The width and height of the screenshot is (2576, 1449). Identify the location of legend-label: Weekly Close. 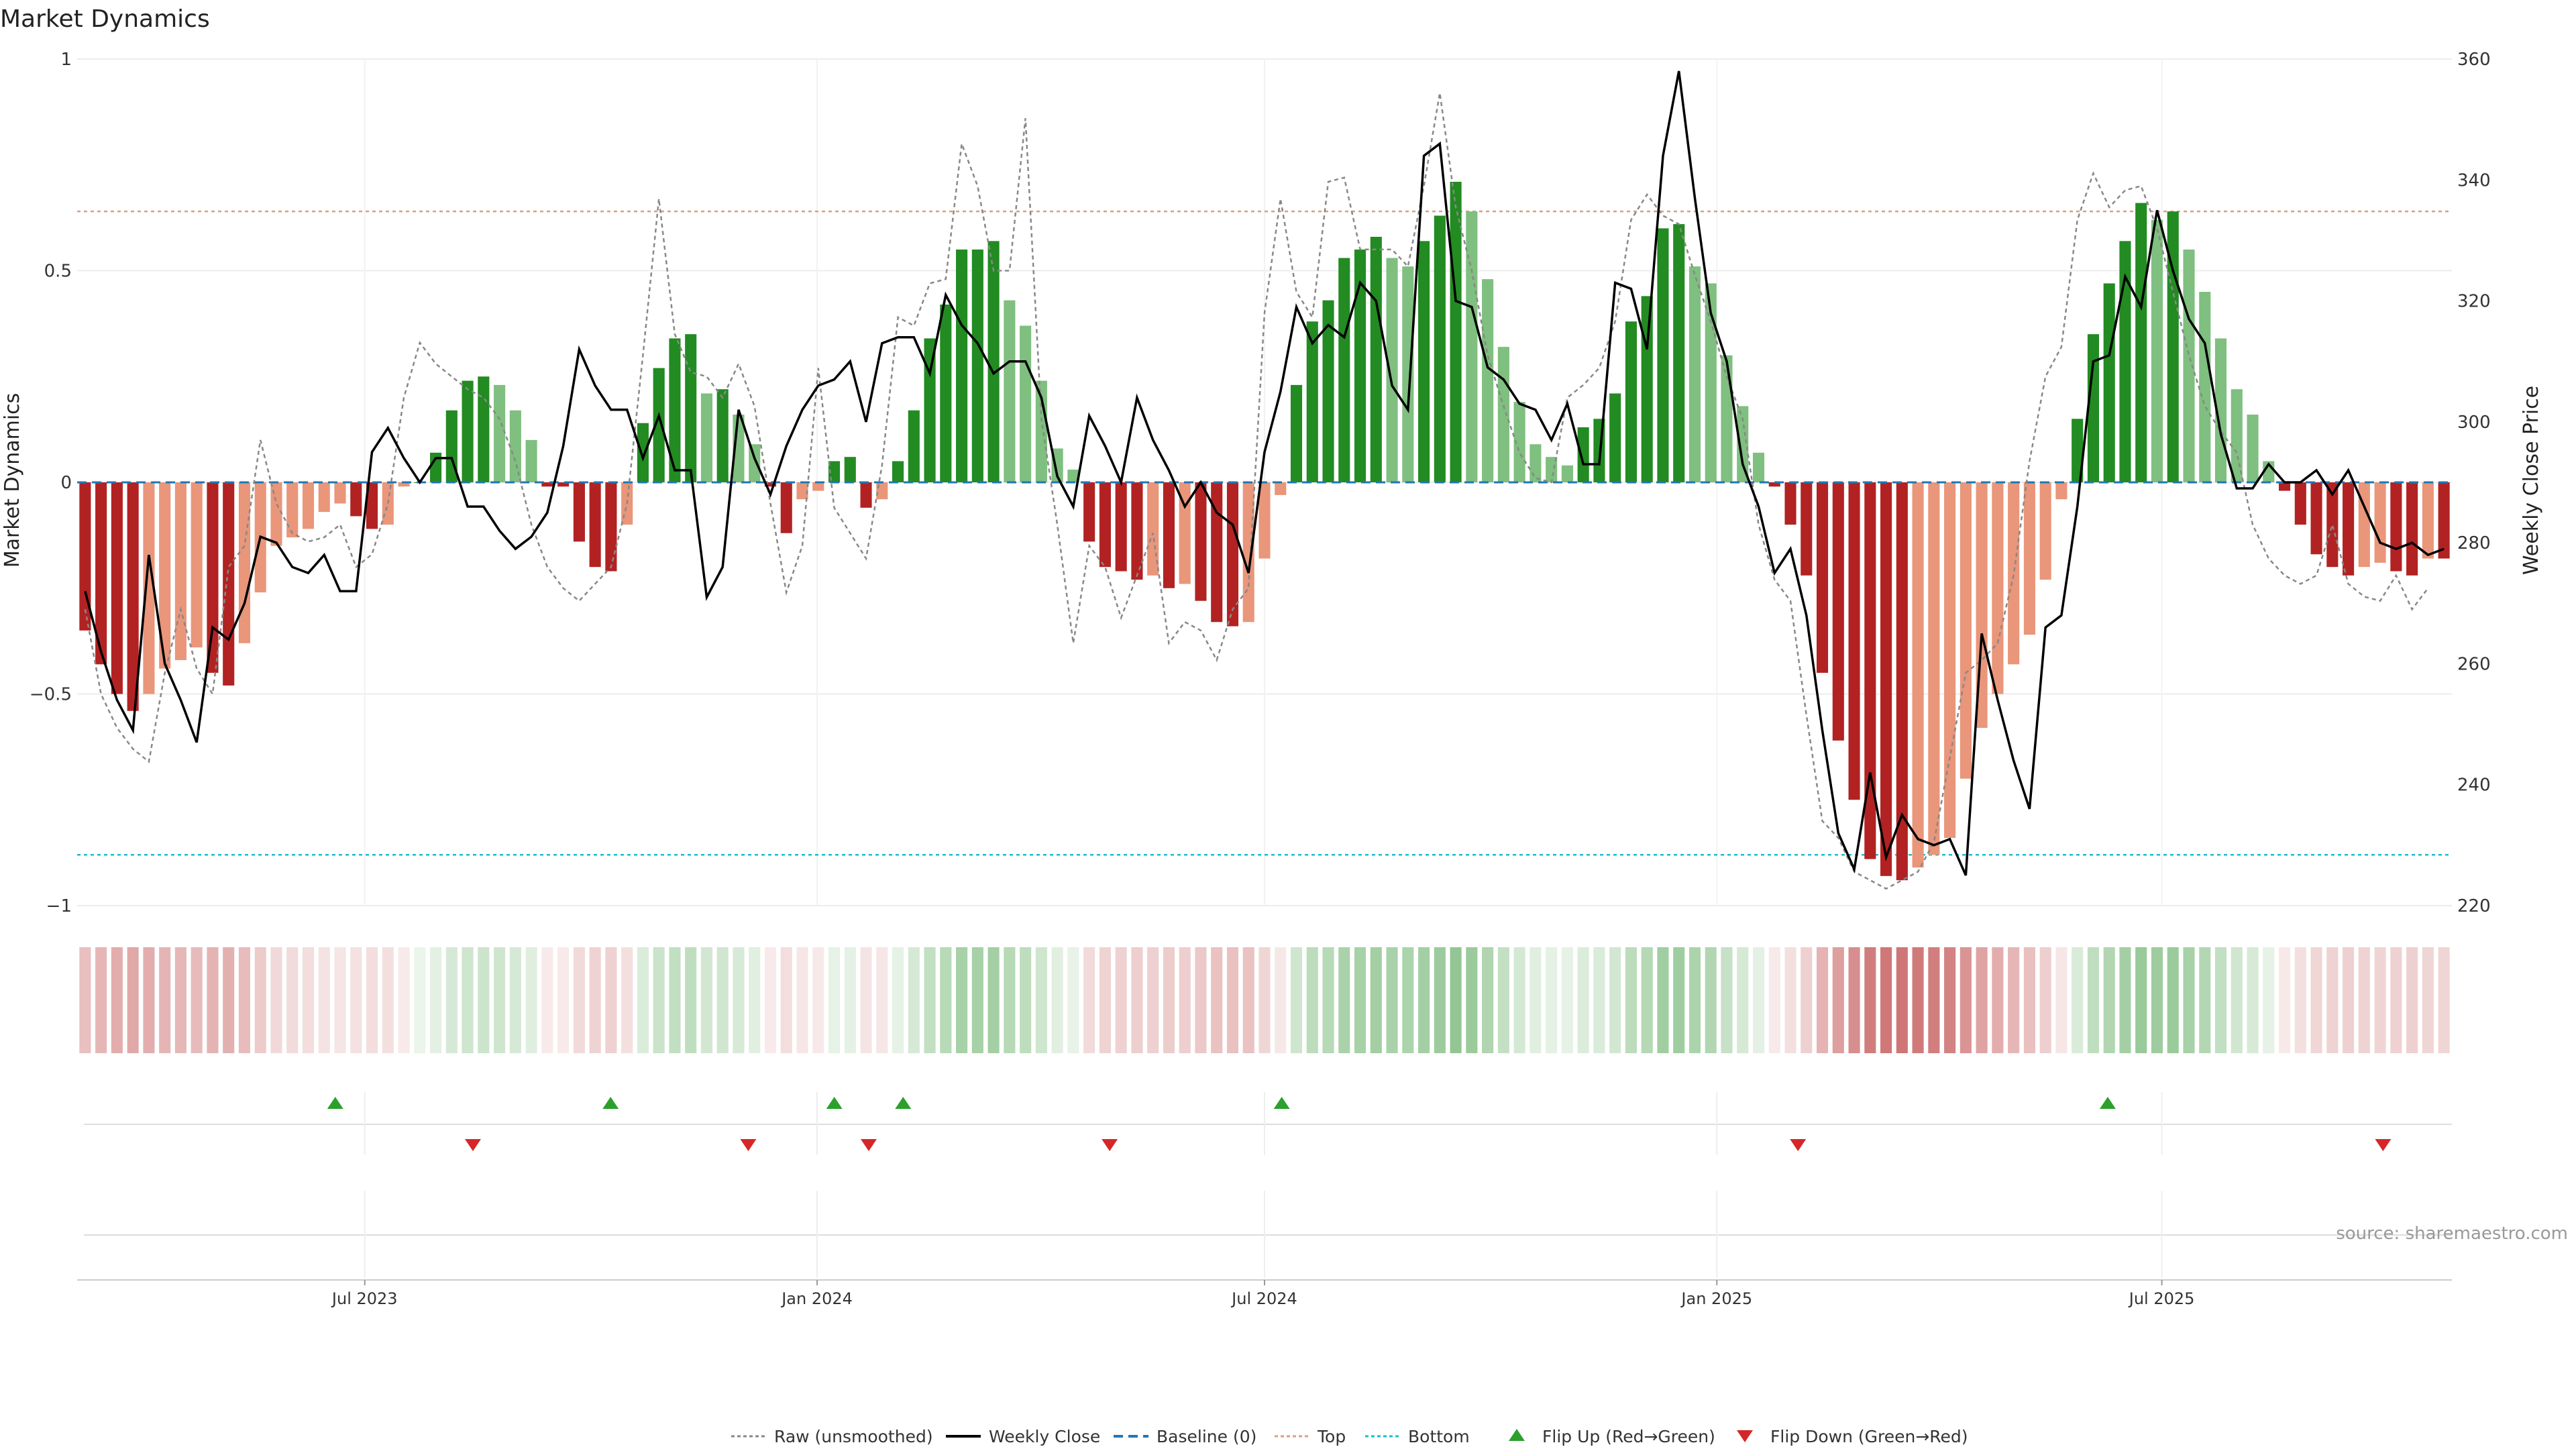
(1044, 1436).